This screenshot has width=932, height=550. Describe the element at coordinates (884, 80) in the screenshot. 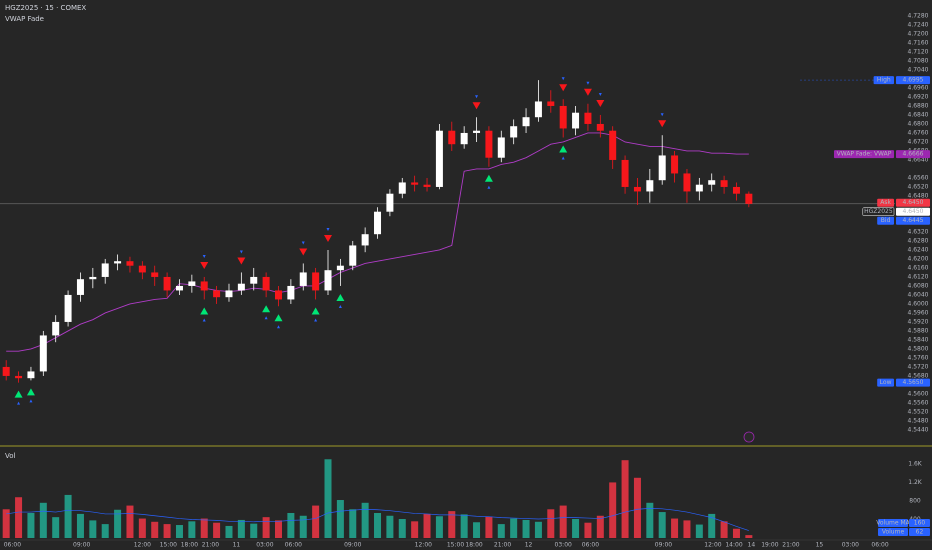

I see `price-label-name: High` at that location.